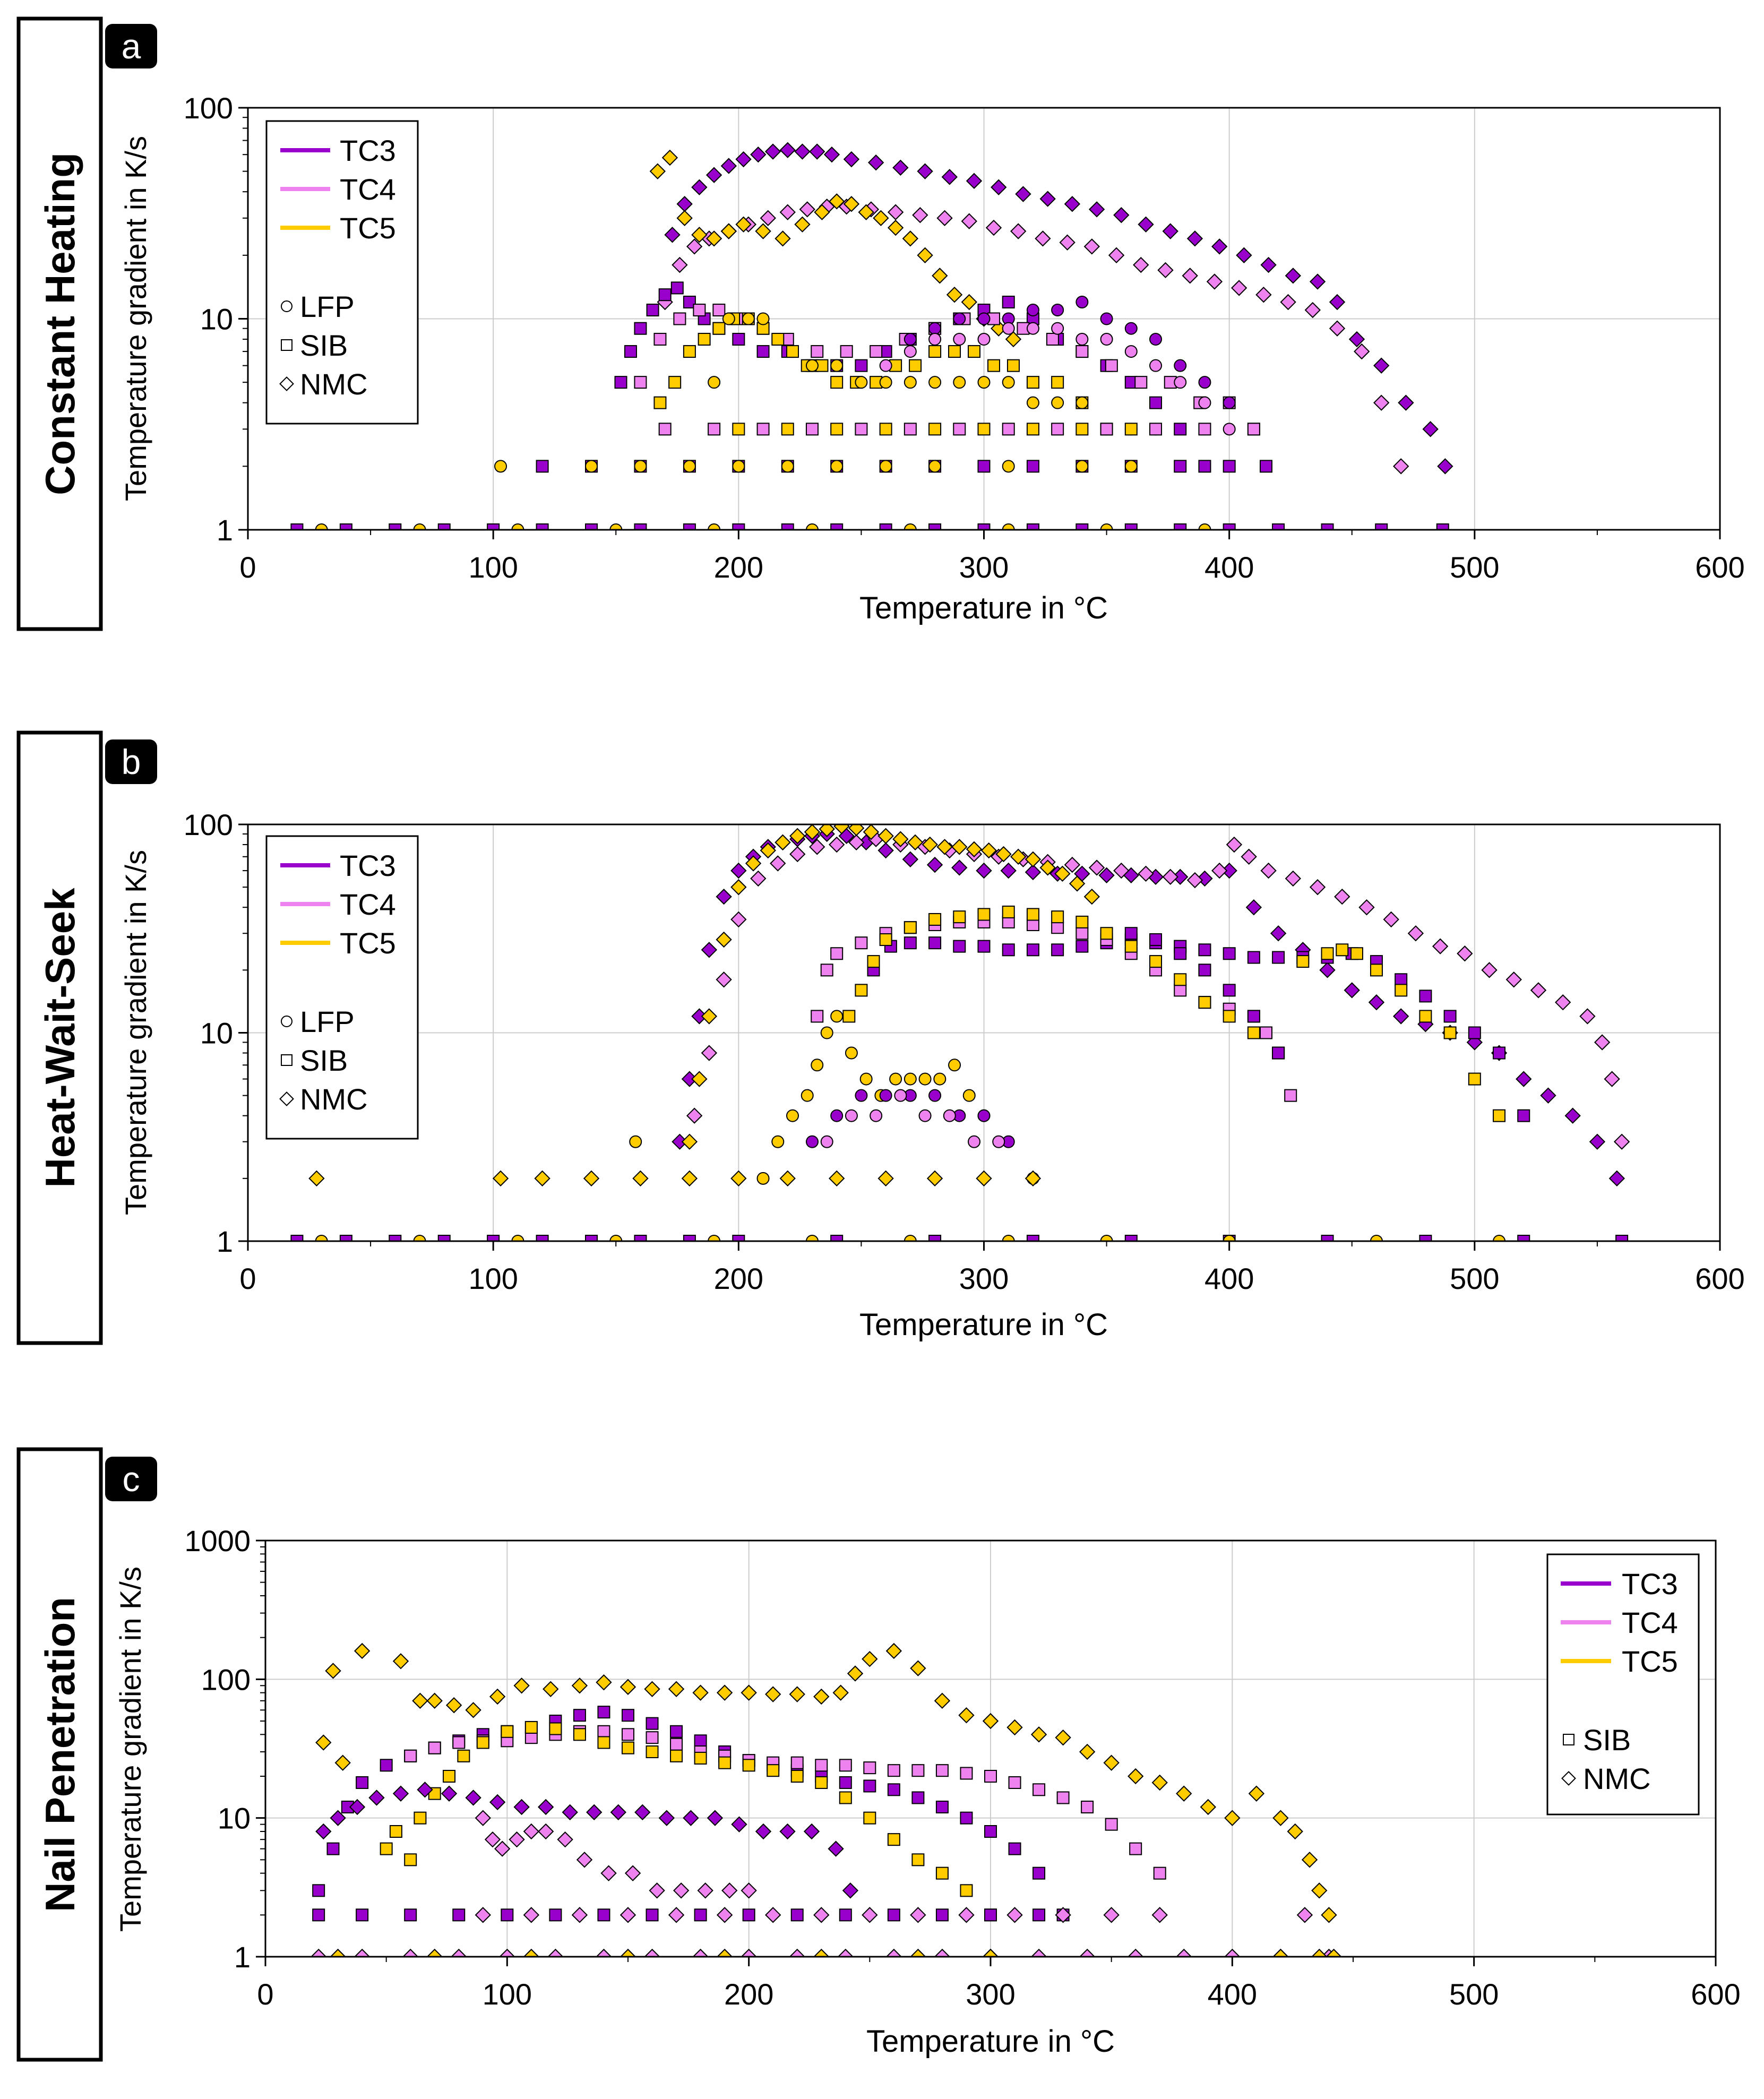 This screenshot has height=2099, width=1764. I want to click on series-sib-tc3-late, so click(1204, 993).